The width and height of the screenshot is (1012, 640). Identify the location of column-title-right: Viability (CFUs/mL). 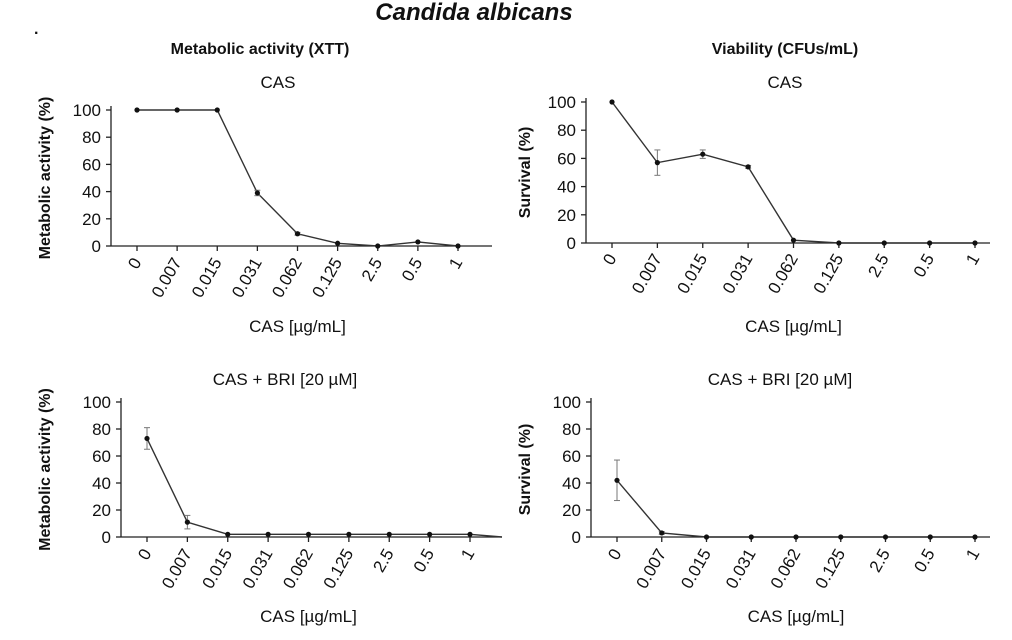
(785, 49).